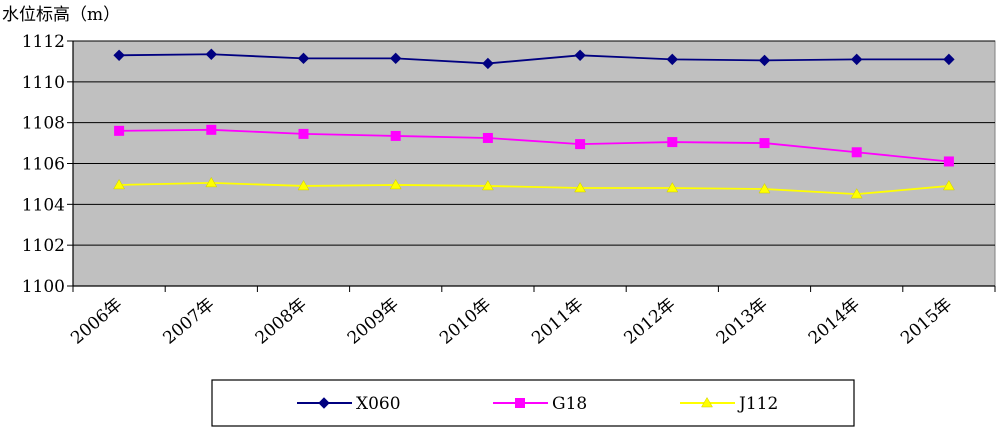 The height and width of the screenshot is (429, 999). I want to click on x-tick-label: 2015年, so click(926, 322).